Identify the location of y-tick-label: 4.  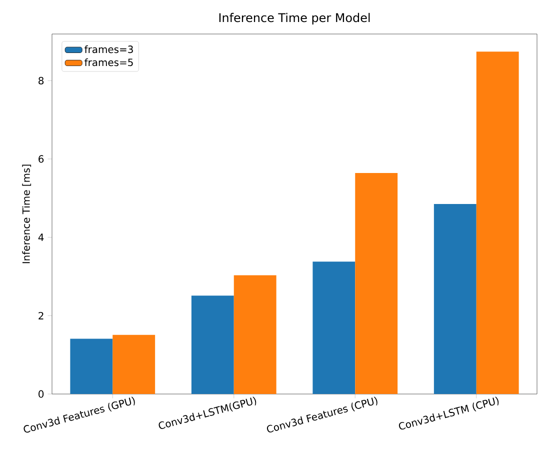
(41, 237).